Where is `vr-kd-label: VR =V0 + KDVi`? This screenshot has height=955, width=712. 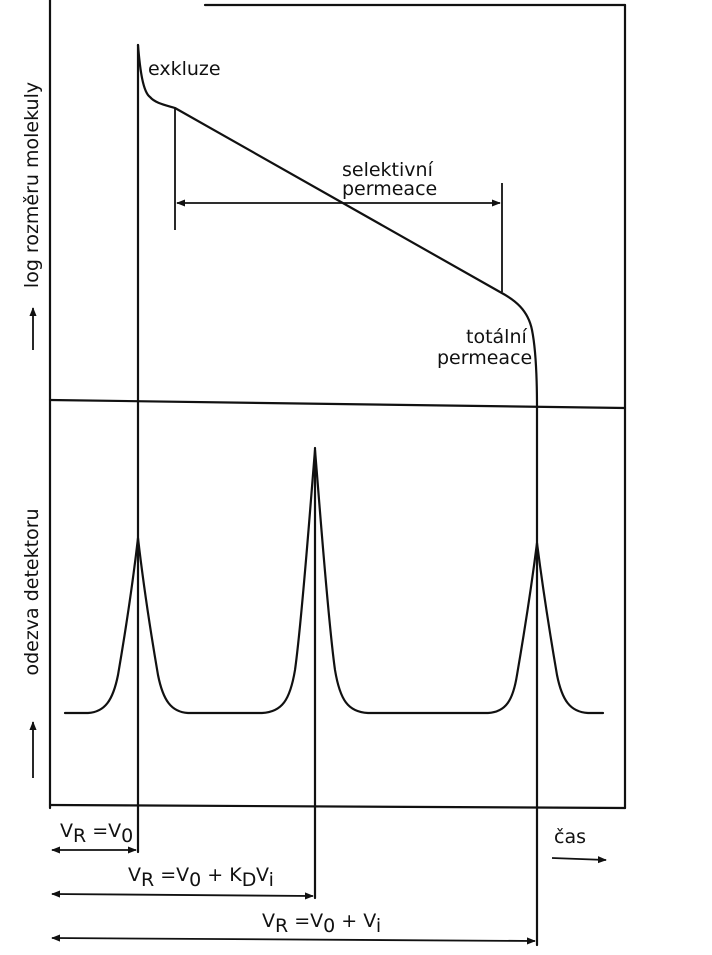 vr-kd-label: VR =V0 + KDVi is located at coordinates (201, 877).